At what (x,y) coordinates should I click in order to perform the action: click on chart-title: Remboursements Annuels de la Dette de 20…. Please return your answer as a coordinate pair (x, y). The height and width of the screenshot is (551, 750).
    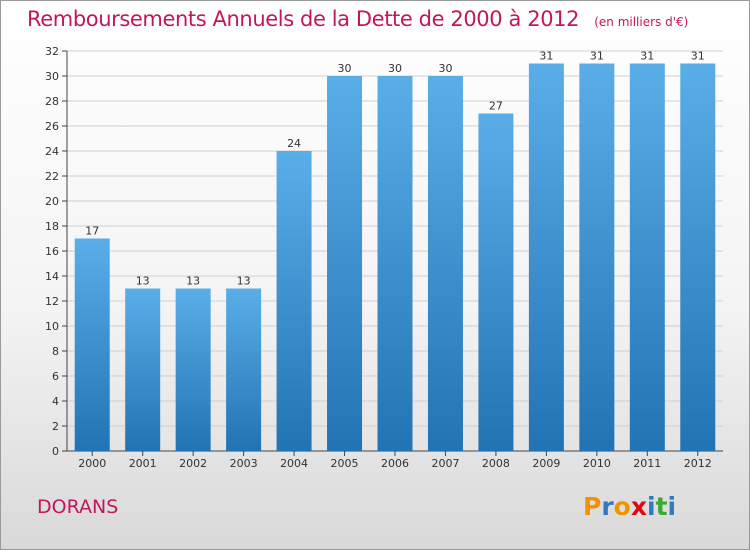
    Looking at the image, I should click on (357, 19).